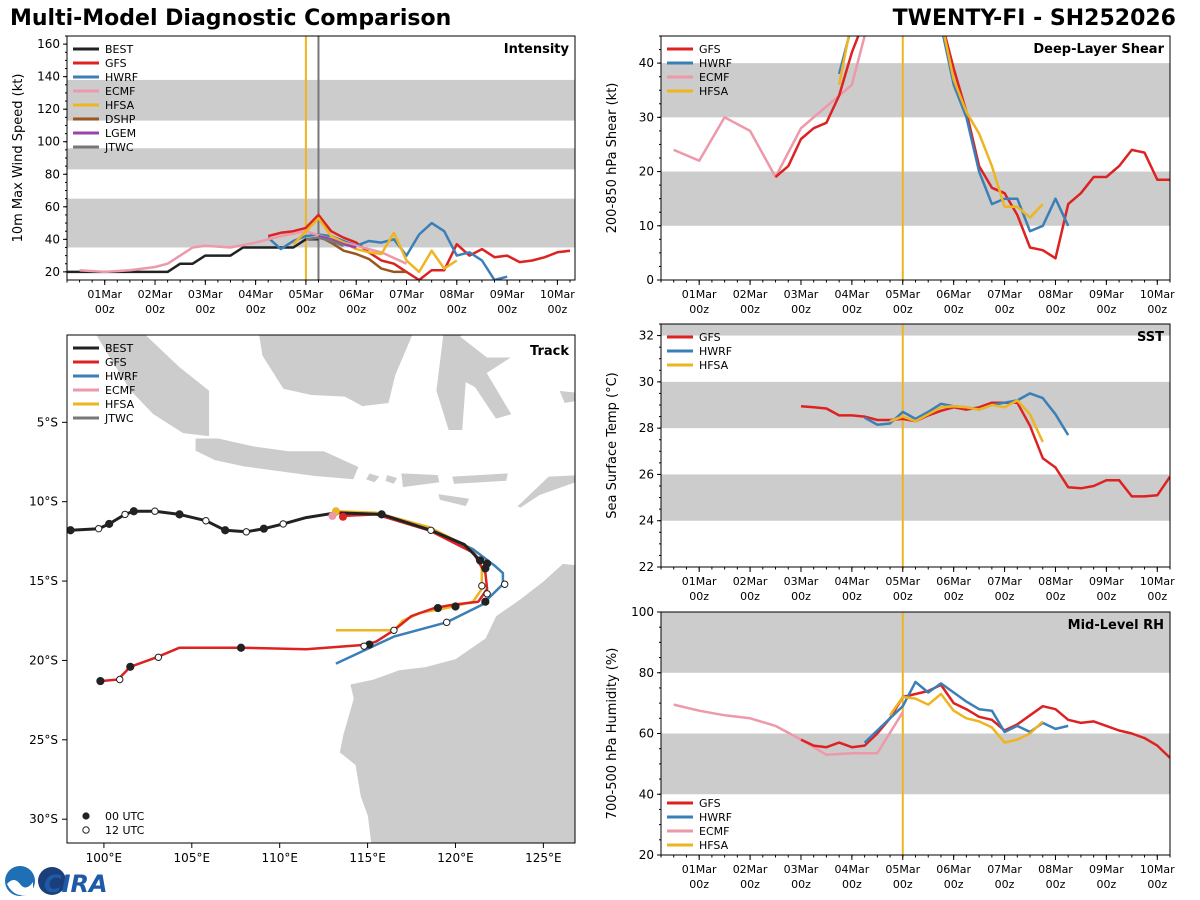 This screenshot has height=900, width=1200. What do you see at coordinates (650, 280) in the screenshot?
I see `shear-ytick-label: 0` at bounding box center [650, 280].